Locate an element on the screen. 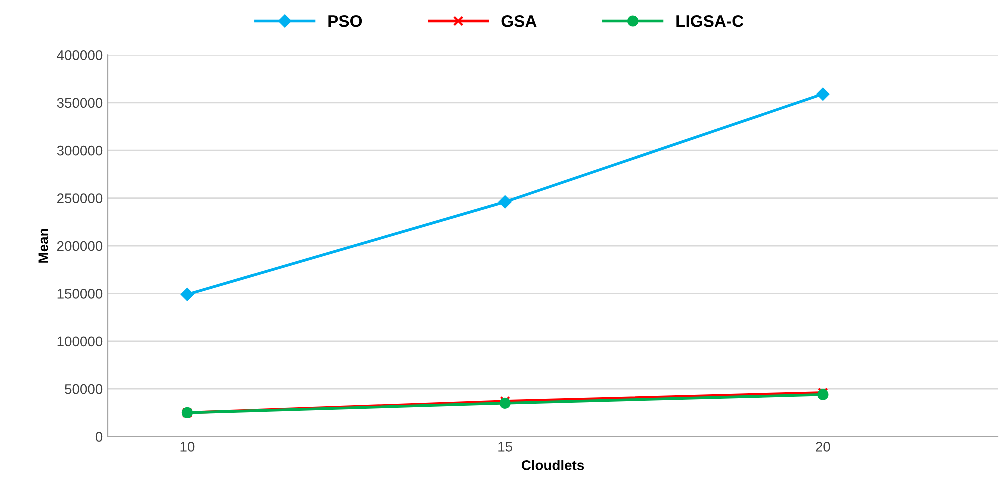 The height and width of the screenshot is (480, 1000). x-axis-title: Cloudlets is located at coordinates (553, 465).